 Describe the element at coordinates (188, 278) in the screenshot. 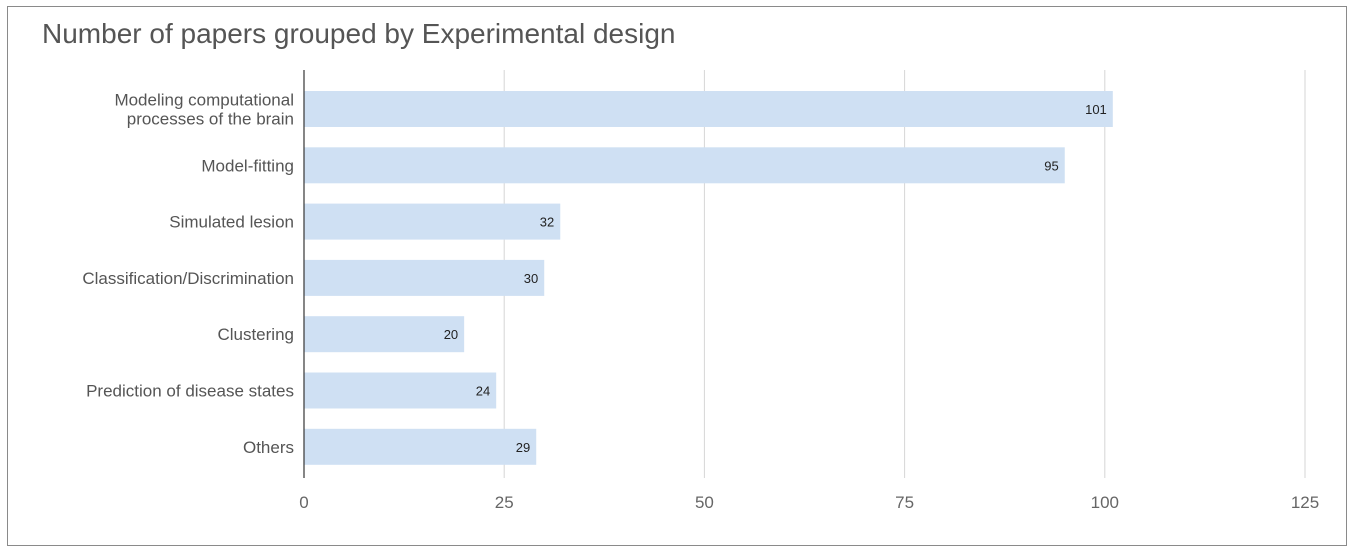

I see `category-label: Classification/Discrimination` at that location.